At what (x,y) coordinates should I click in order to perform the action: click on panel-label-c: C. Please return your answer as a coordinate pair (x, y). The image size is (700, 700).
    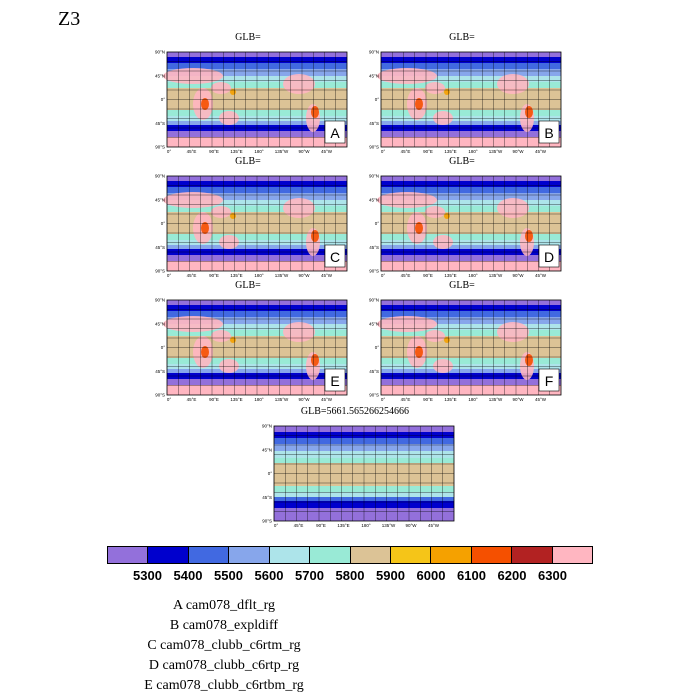
    Looking at the image, I should click on (335, 256).